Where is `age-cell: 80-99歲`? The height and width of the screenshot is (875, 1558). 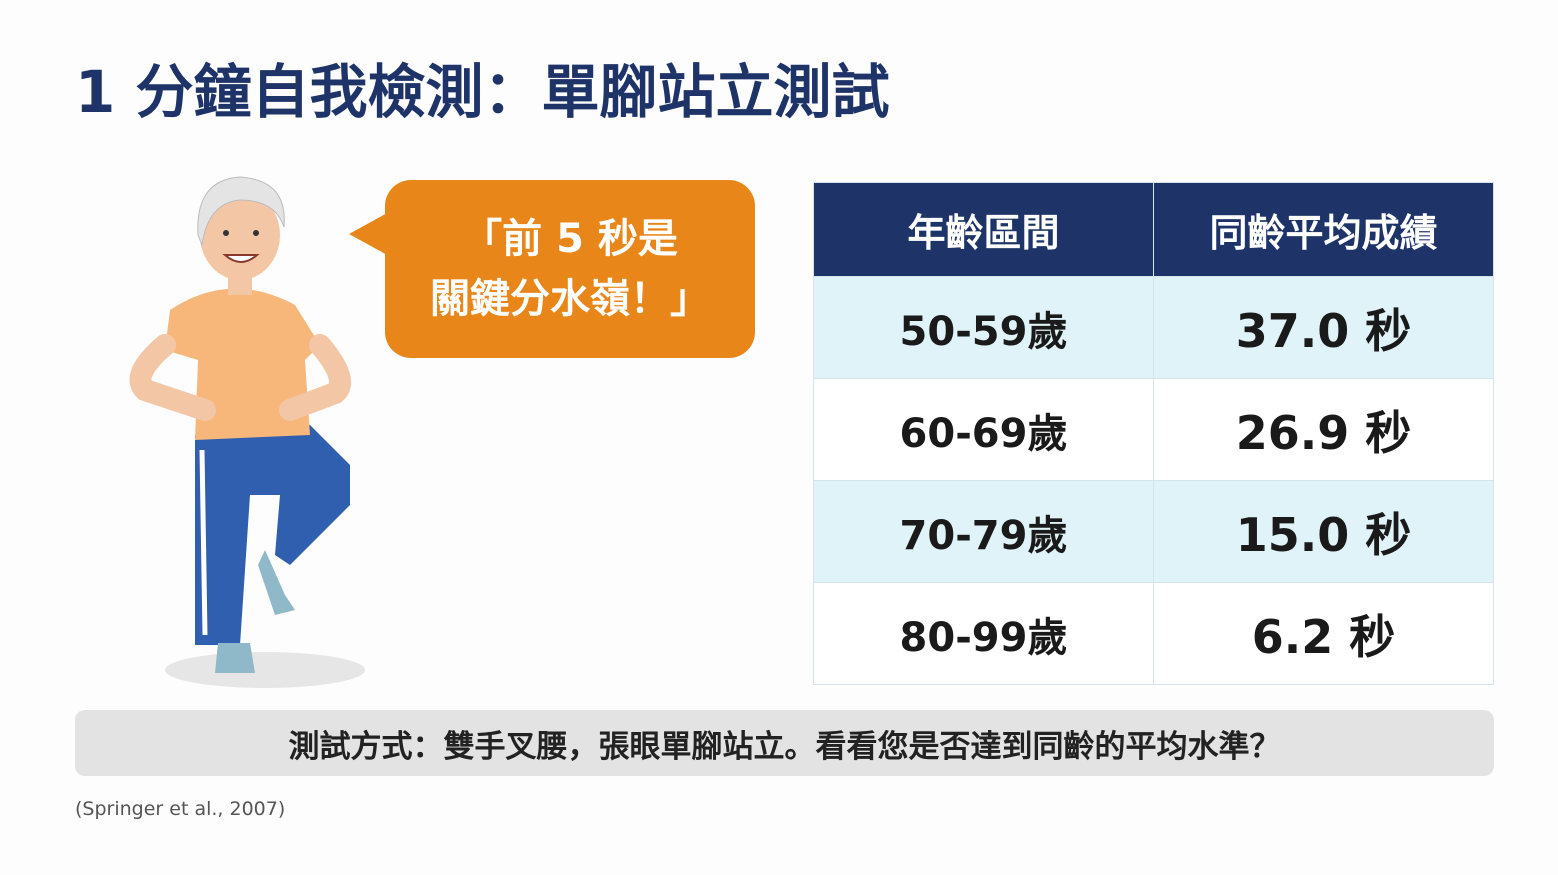 age-cell: 80-99歲 is located at coordinates (983, 633).